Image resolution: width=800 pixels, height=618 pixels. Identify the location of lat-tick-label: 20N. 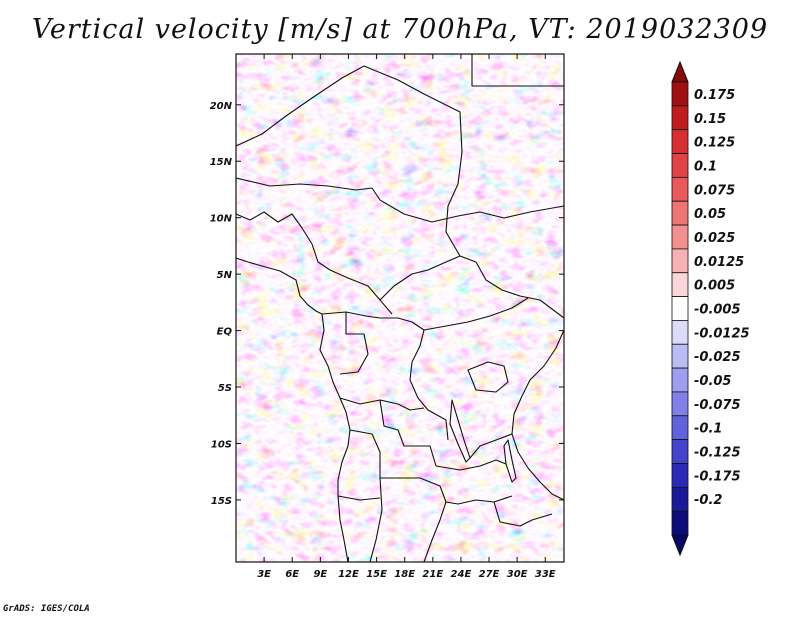
(221, 106).